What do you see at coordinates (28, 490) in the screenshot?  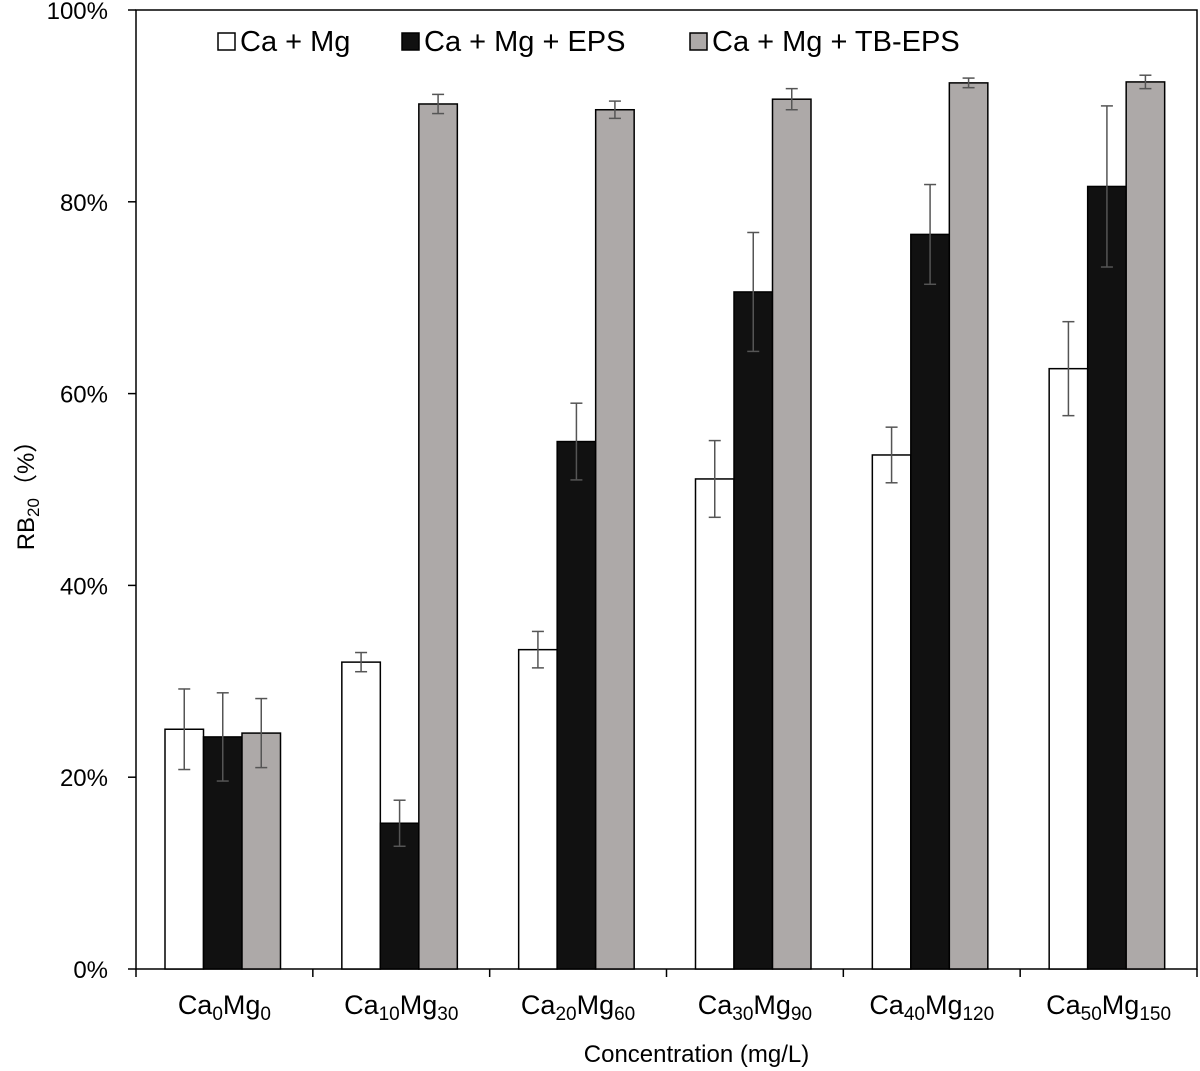 I see `y-axis-title: RB20（%）` at bounding box center [28, 490].